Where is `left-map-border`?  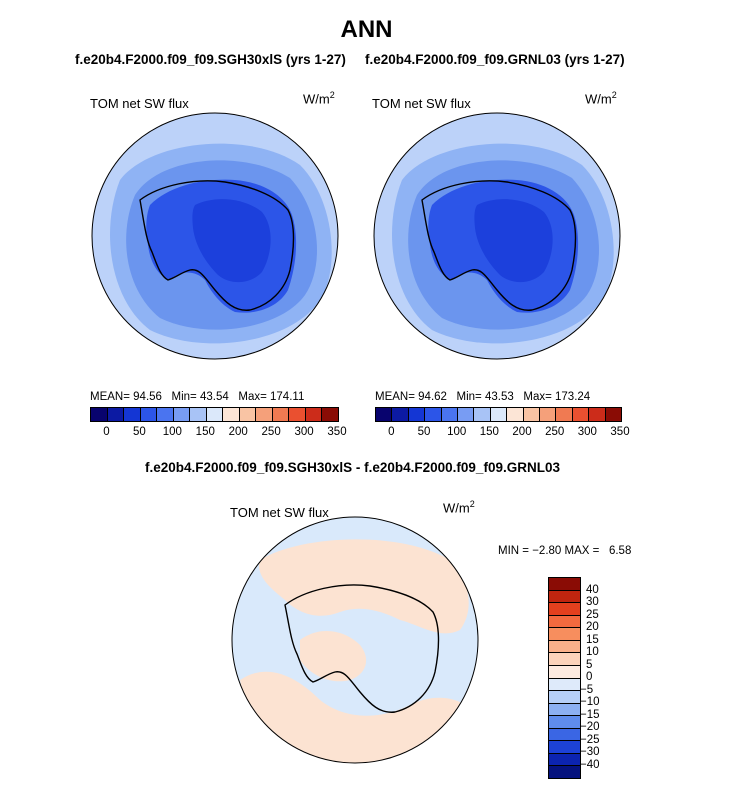 left-map-border is located at coordinates (215, 236).